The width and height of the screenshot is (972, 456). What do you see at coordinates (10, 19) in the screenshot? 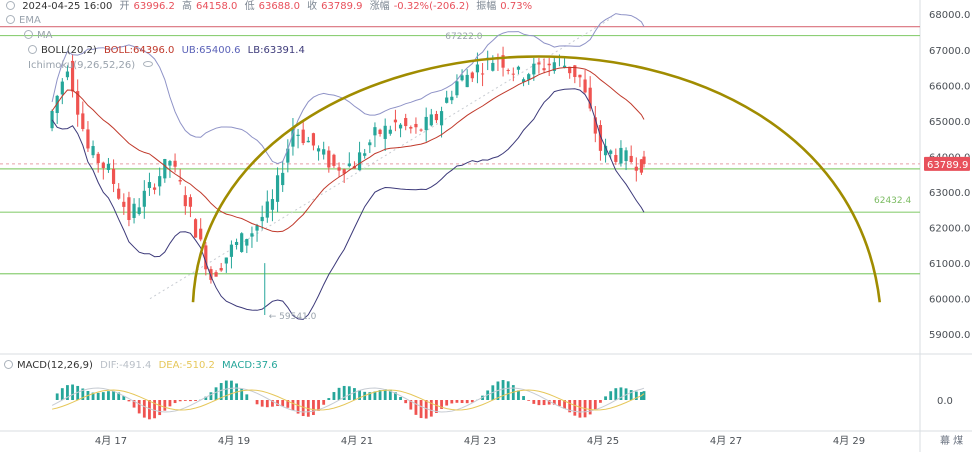
I see `ema-toggle-icon` at bounding box center [10, 19].